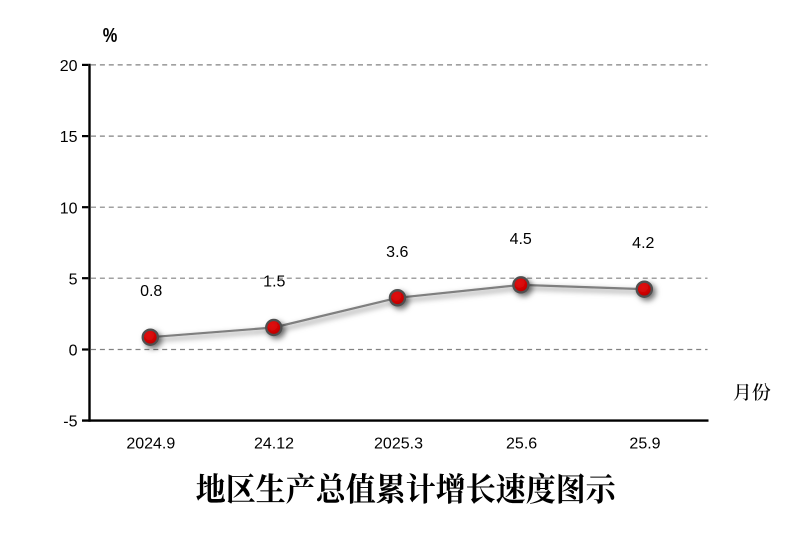 Image resolution: width=791 pixels, height=533 pixels. Describe the element at coordinates (397, 252) in the screenshot. I see `svg-text: 3.6` at that location.